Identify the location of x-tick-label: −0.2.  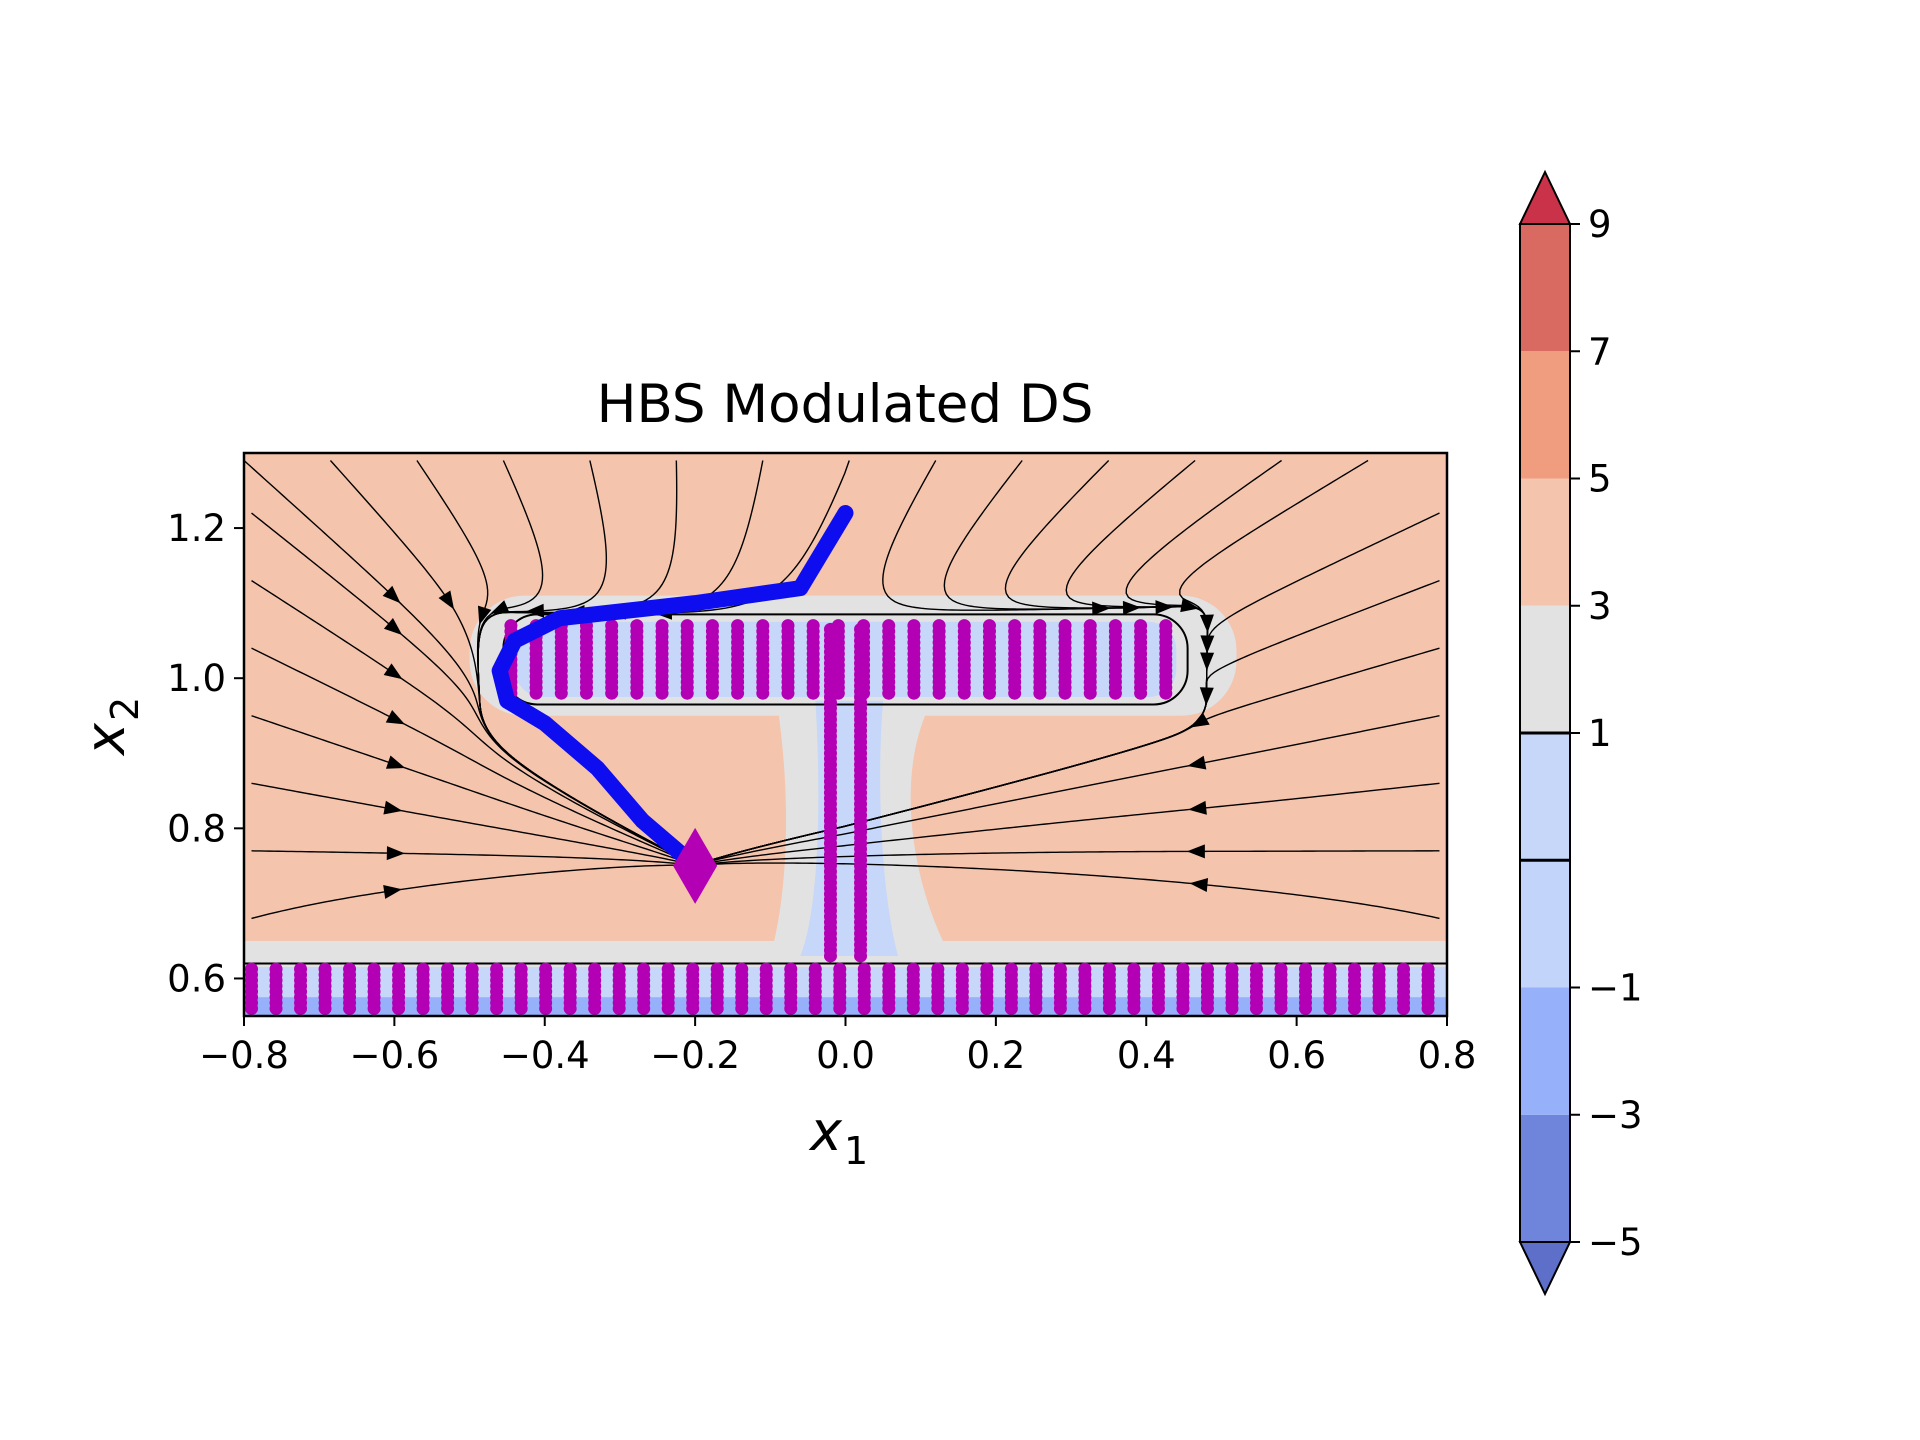
(695, 1055).